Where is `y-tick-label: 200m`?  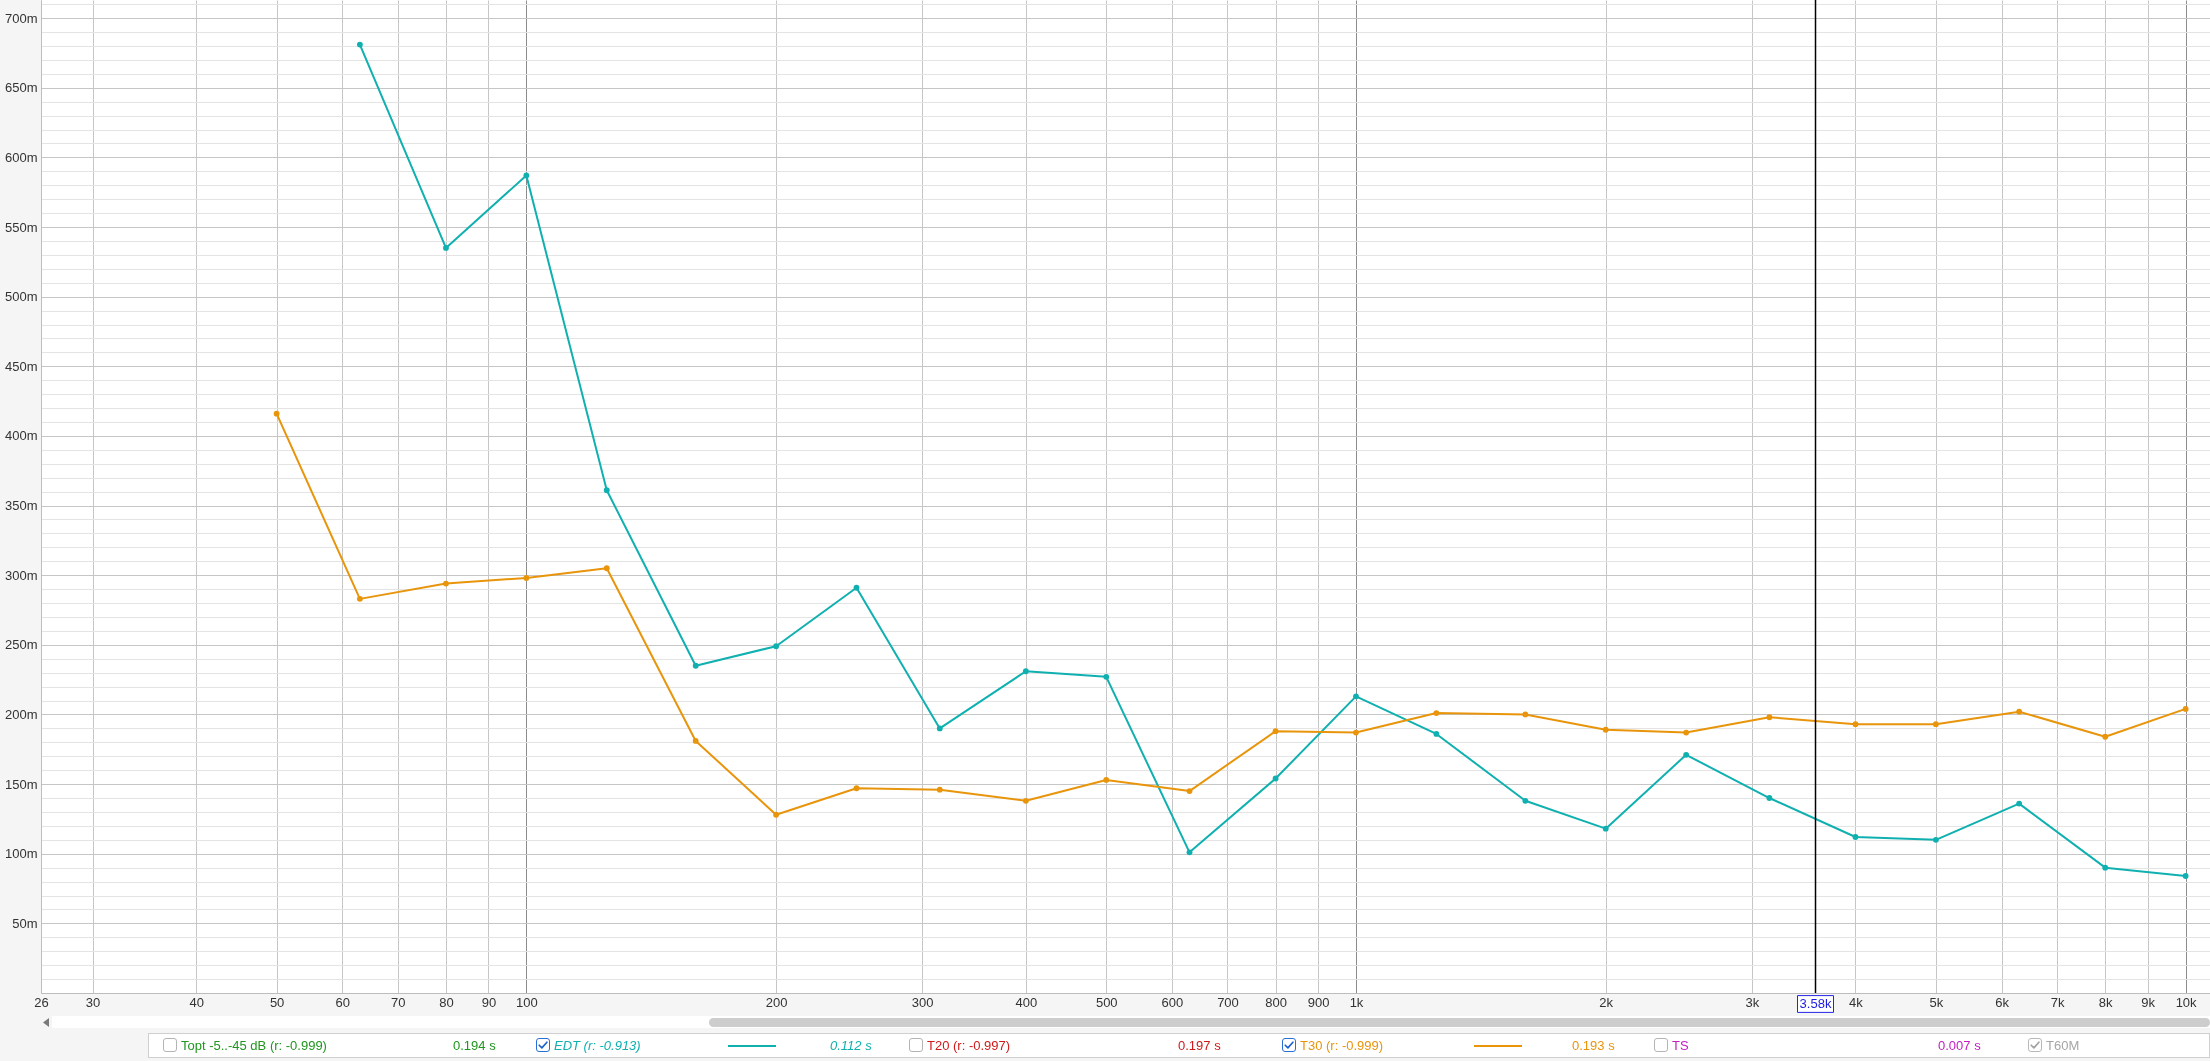 y-tick-label: 200m is located at coordinates (21, 714).